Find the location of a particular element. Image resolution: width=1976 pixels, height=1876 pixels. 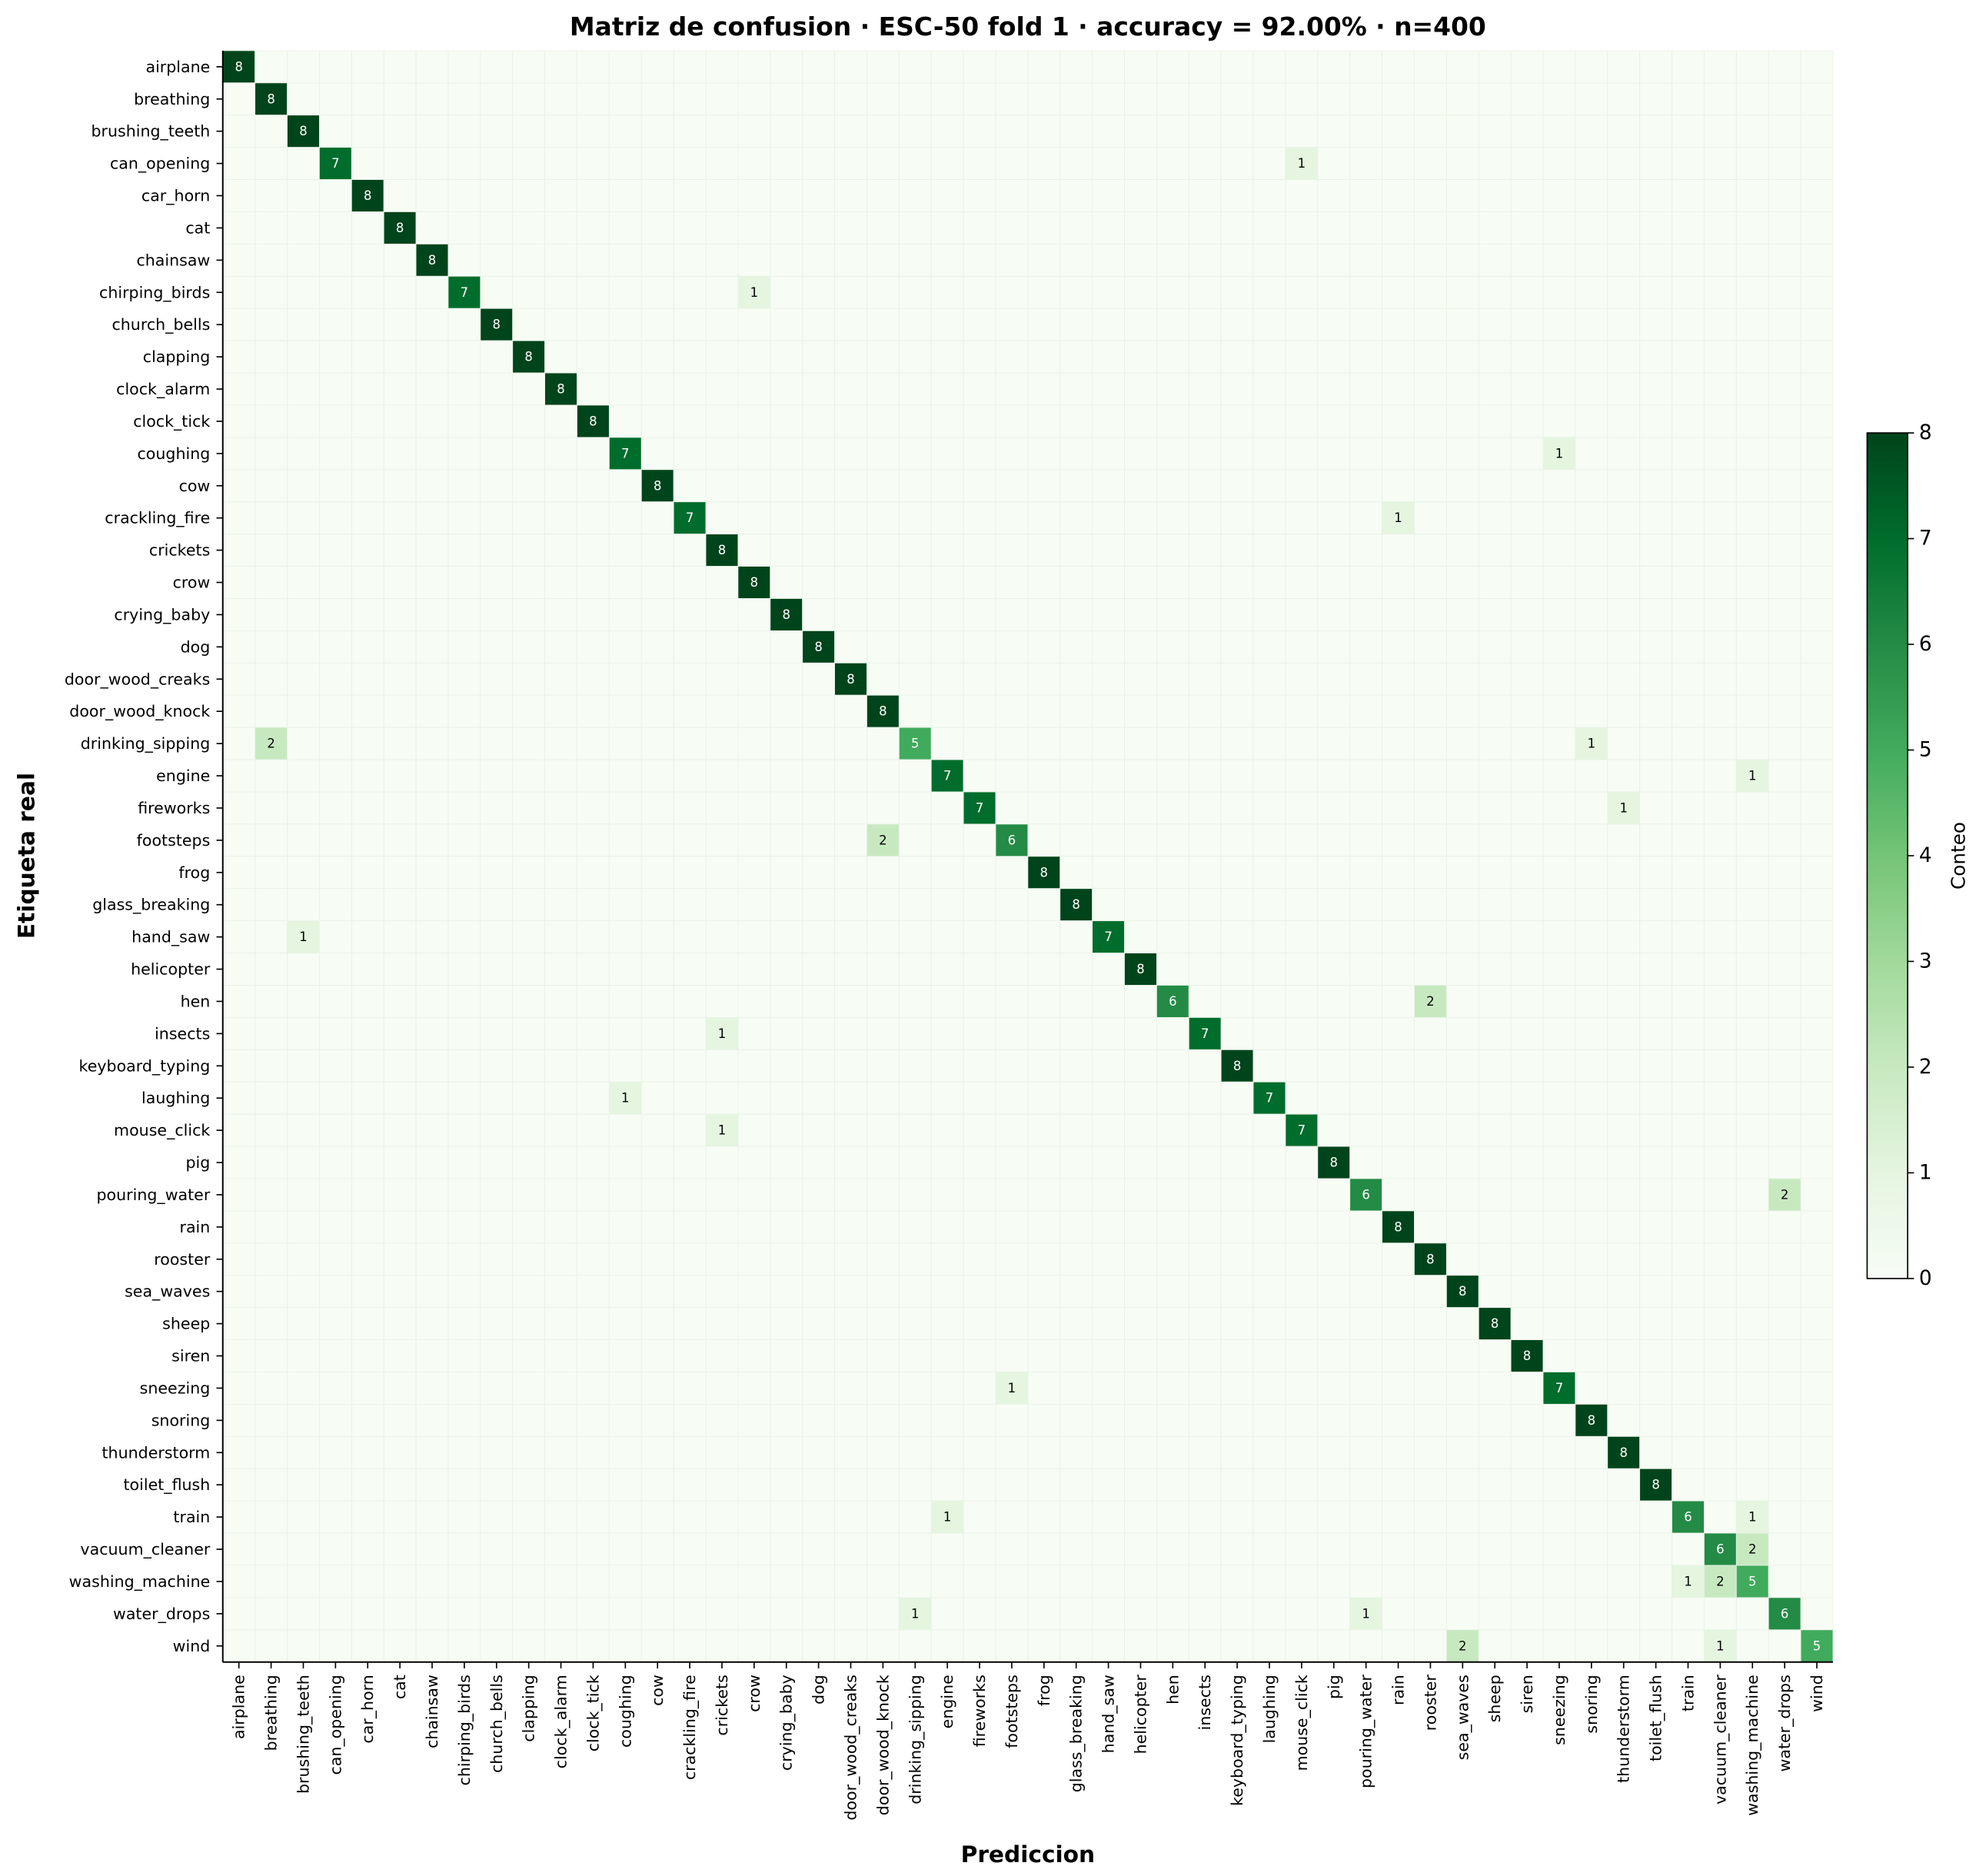

colorbar-tick-label: 1 is located at coordinates (1926, 1172).